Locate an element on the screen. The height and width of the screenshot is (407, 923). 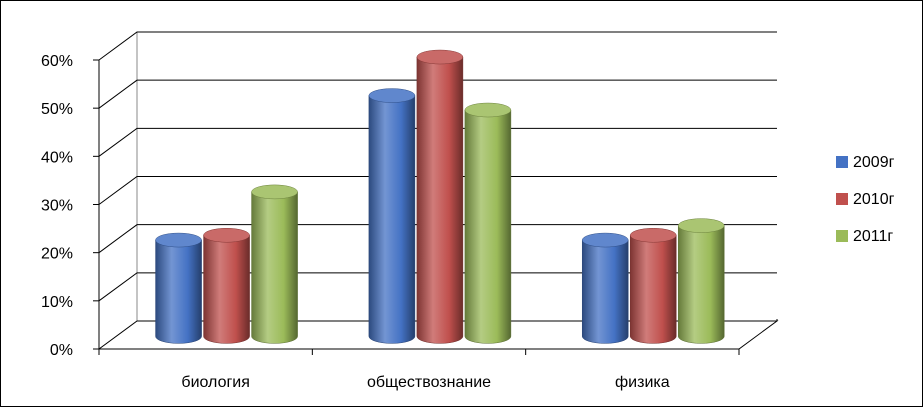
legend-label: 2009г is located at coordinates (874, 162).